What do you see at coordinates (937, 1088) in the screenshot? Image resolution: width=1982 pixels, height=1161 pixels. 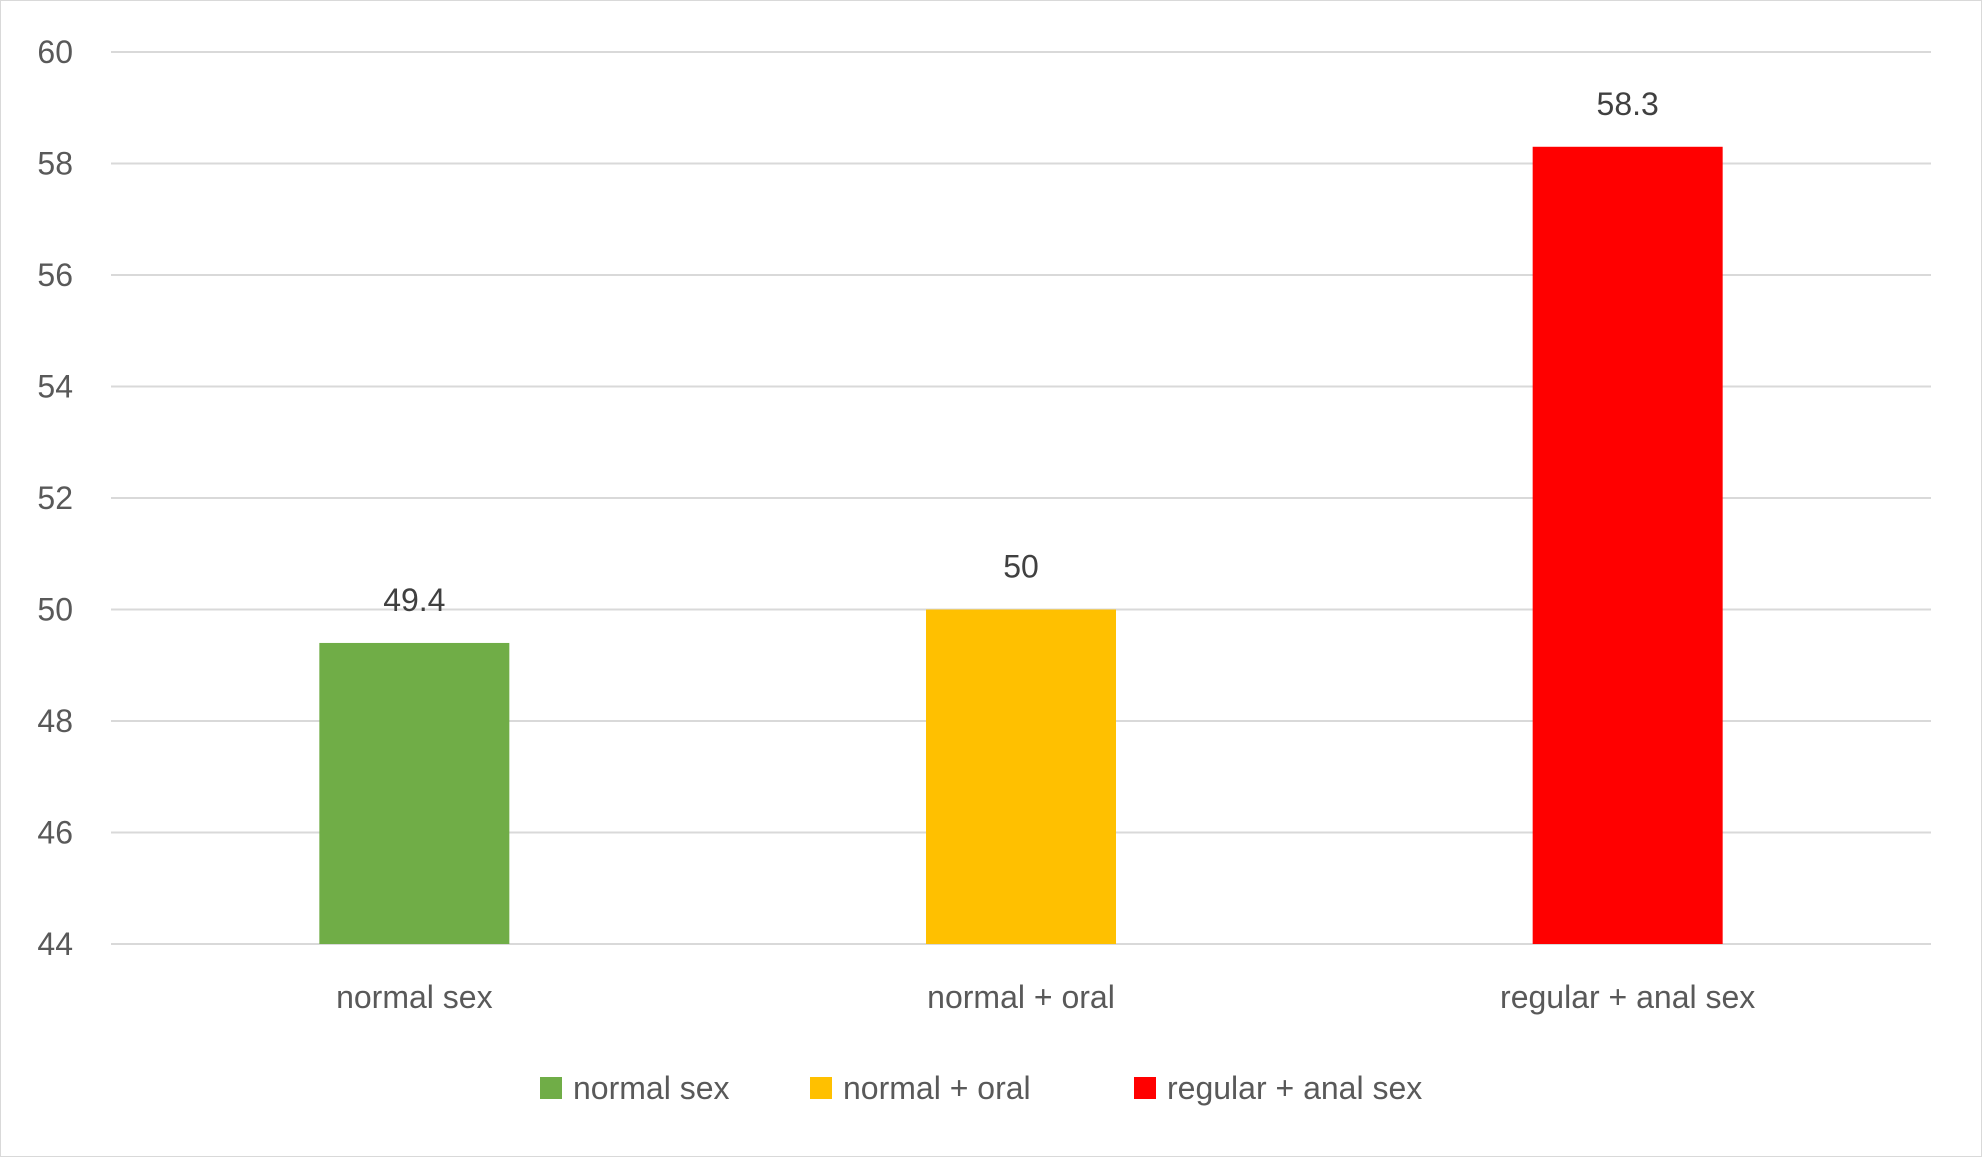 I see `legend-label: normal + oral` at bounding box center [937, 1088].